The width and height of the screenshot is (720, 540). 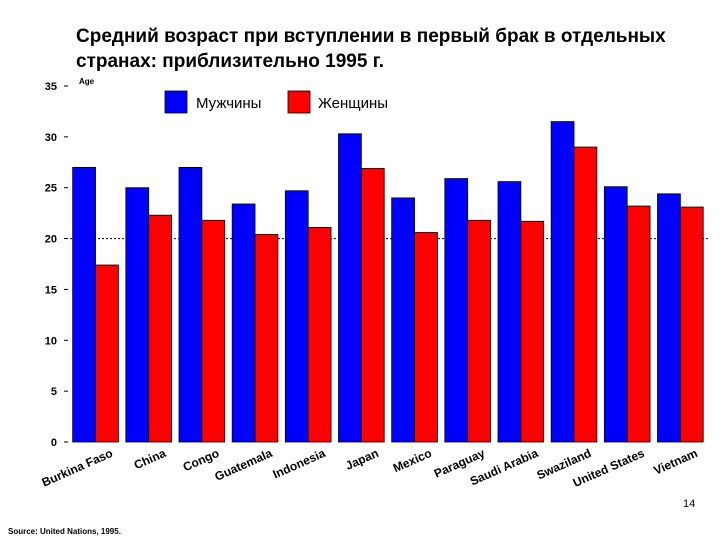 I want to click on y-tick-label: 0, so click(x=54, y=443).